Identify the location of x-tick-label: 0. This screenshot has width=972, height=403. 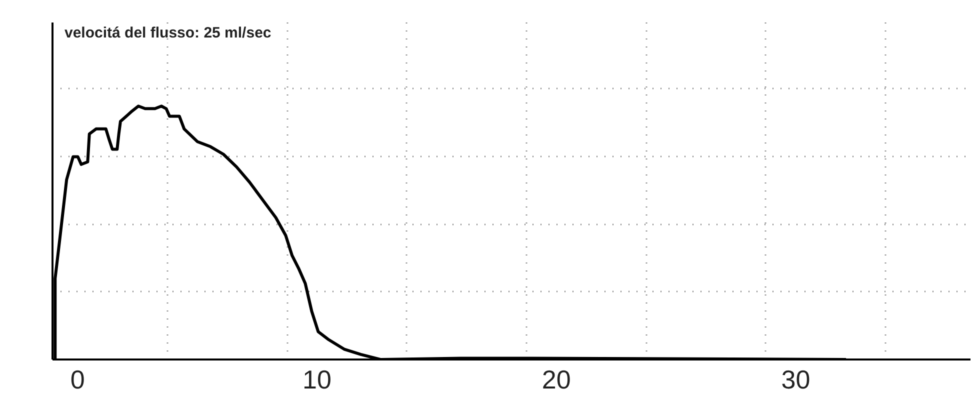
(77, 379).